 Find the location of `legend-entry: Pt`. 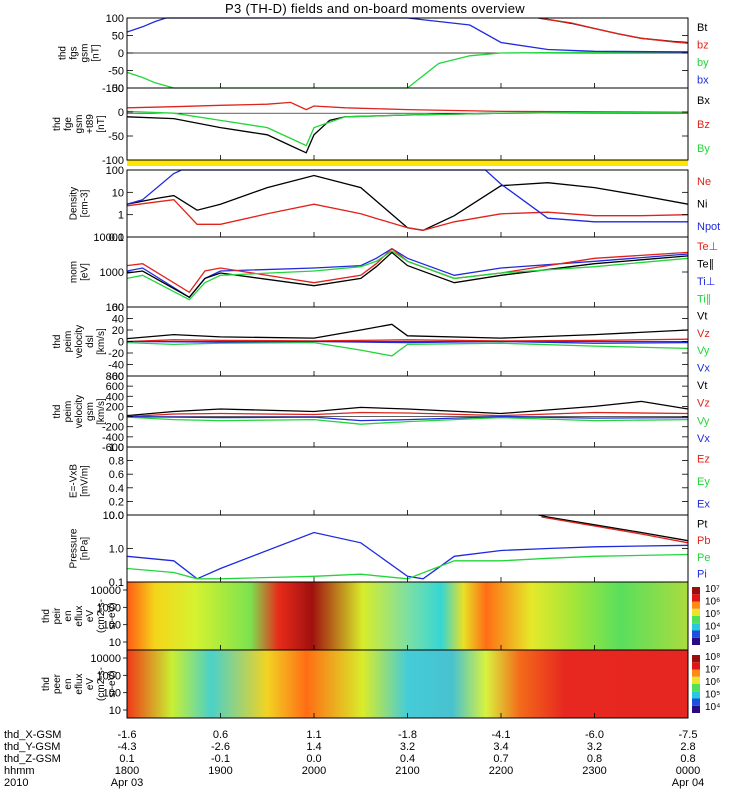

legend-entry: Pt is located at coordinates (702, 524).